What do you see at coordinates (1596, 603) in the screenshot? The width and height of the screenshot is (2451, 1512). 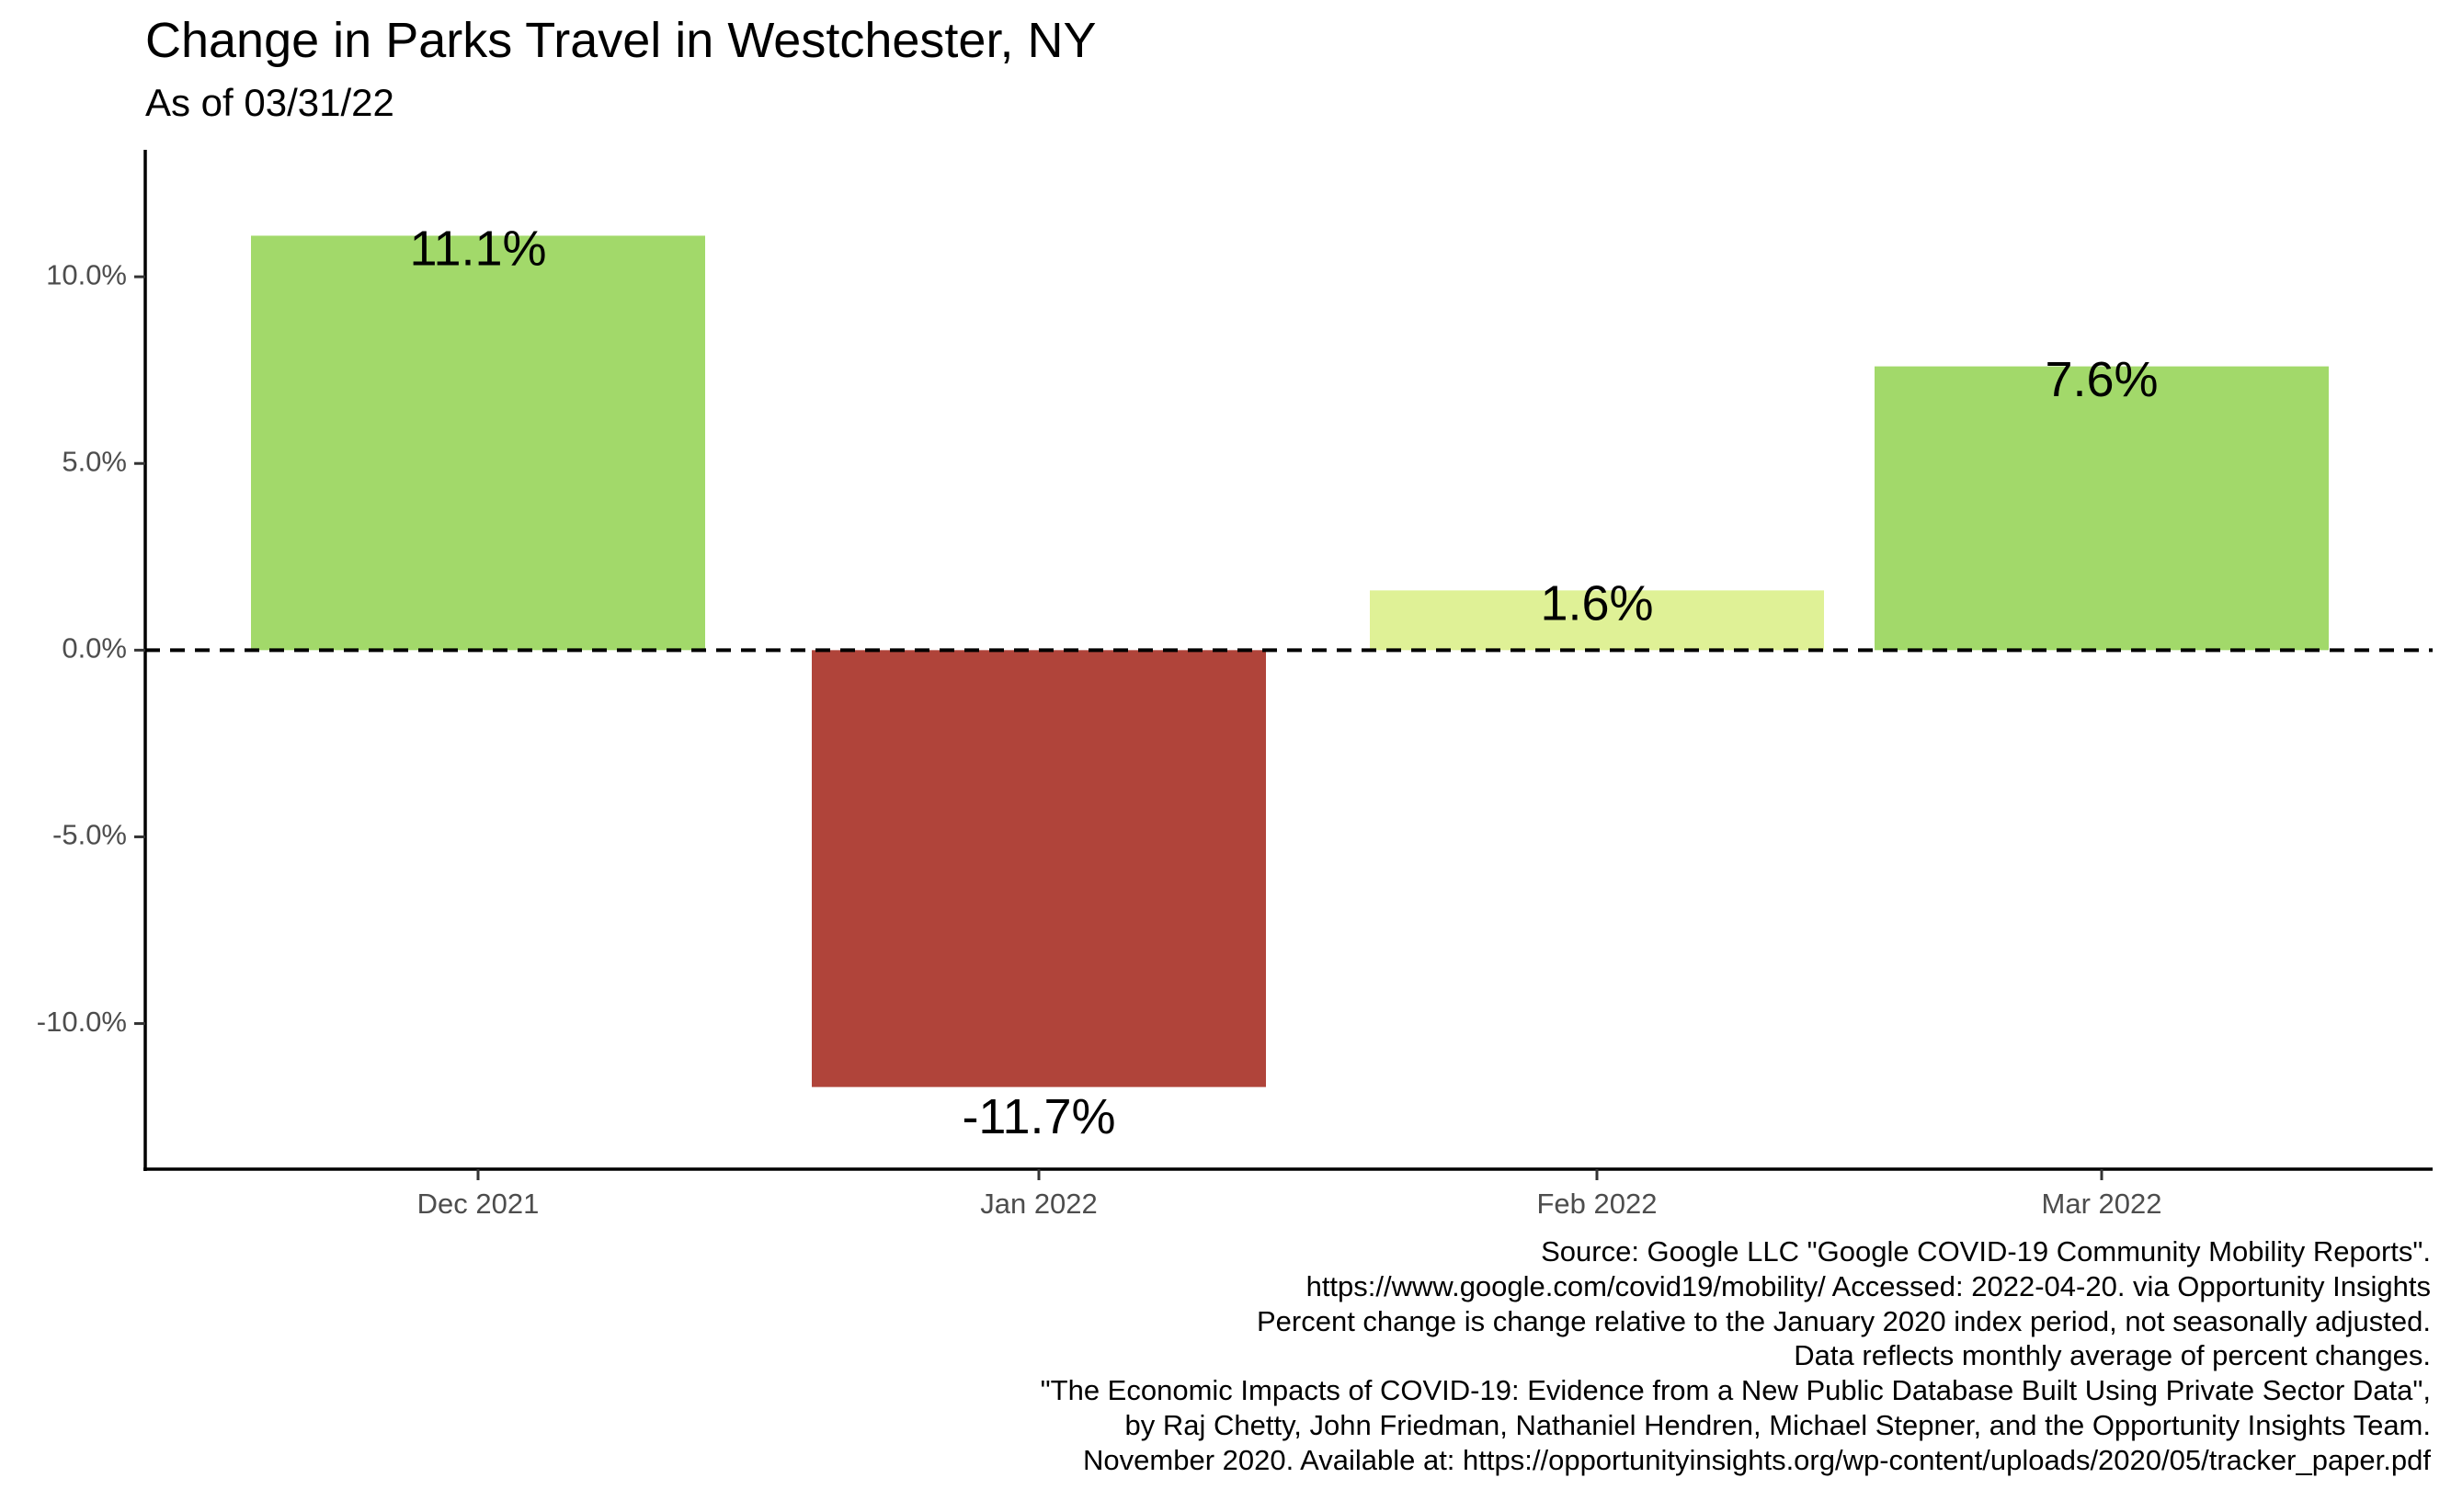 I see `data-label: 1.6%` at bounding box center [1596, 603].